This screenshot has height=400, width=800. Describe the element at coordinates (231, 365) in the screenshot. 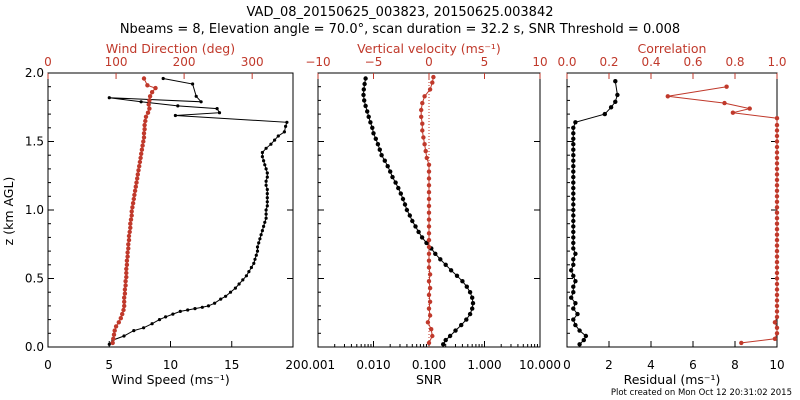

I see `x-tick-label: 15` at that location.